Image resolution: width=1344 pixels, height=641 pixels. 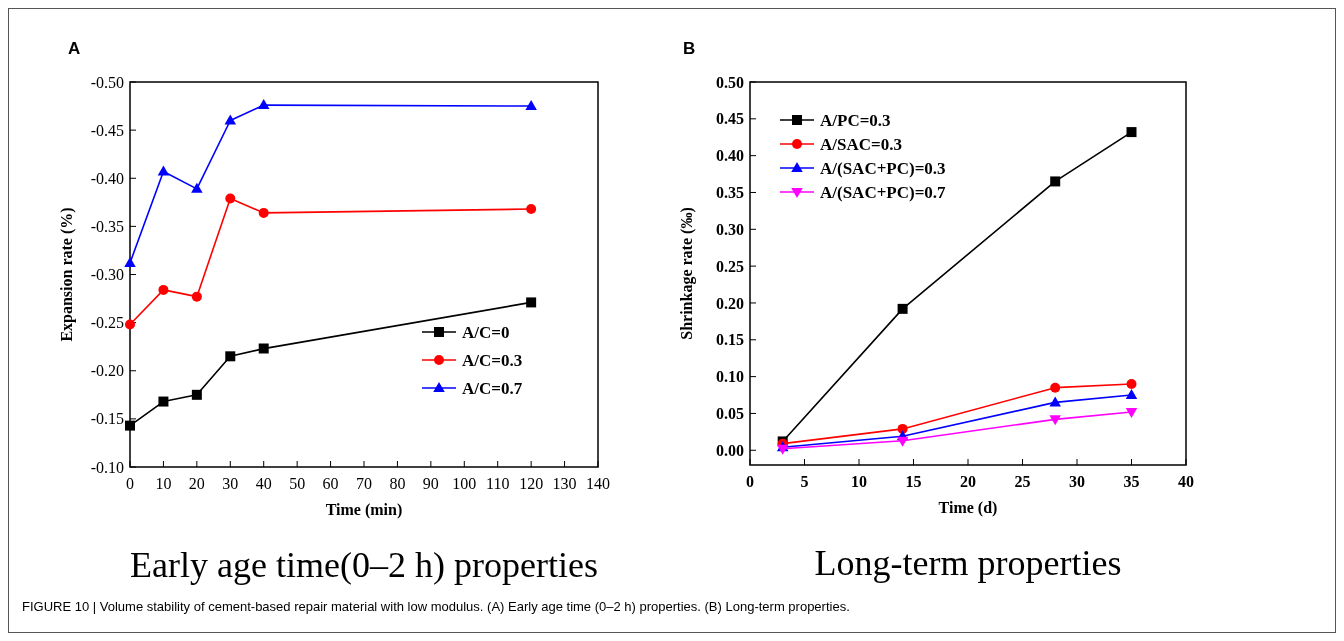 What do you see at coordinates (689, 48) in the screenshot?
I see `chart-title: B` at bounding box center [689, 48].